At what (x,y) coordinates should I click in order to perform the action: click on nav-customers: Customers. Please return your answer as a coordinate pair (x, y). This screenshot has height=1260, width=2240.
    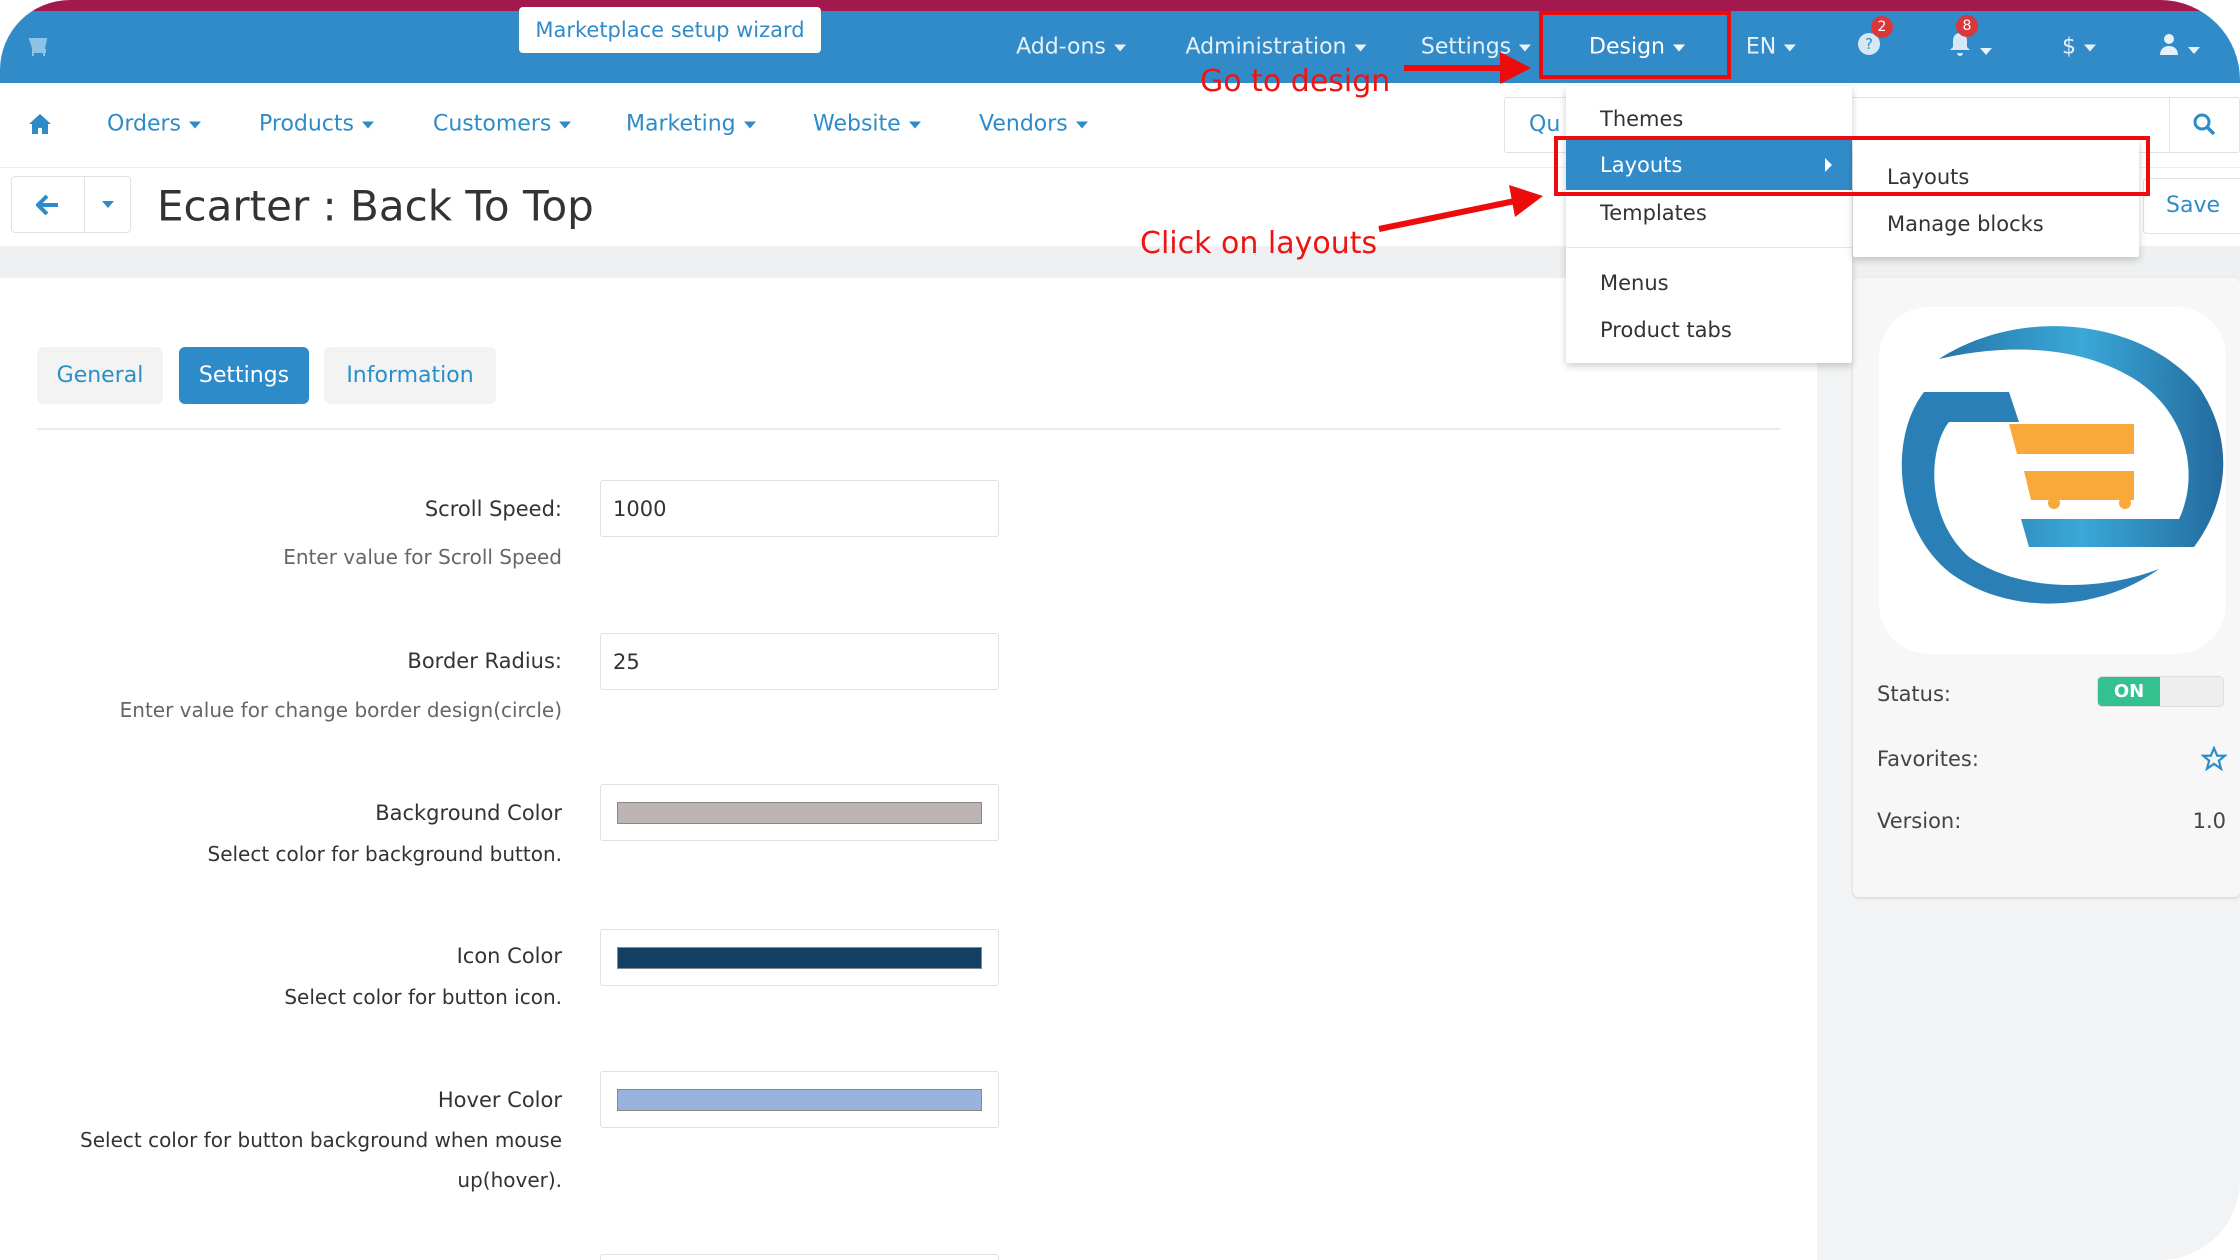
    Looking at the image, I should click on (502, 124).